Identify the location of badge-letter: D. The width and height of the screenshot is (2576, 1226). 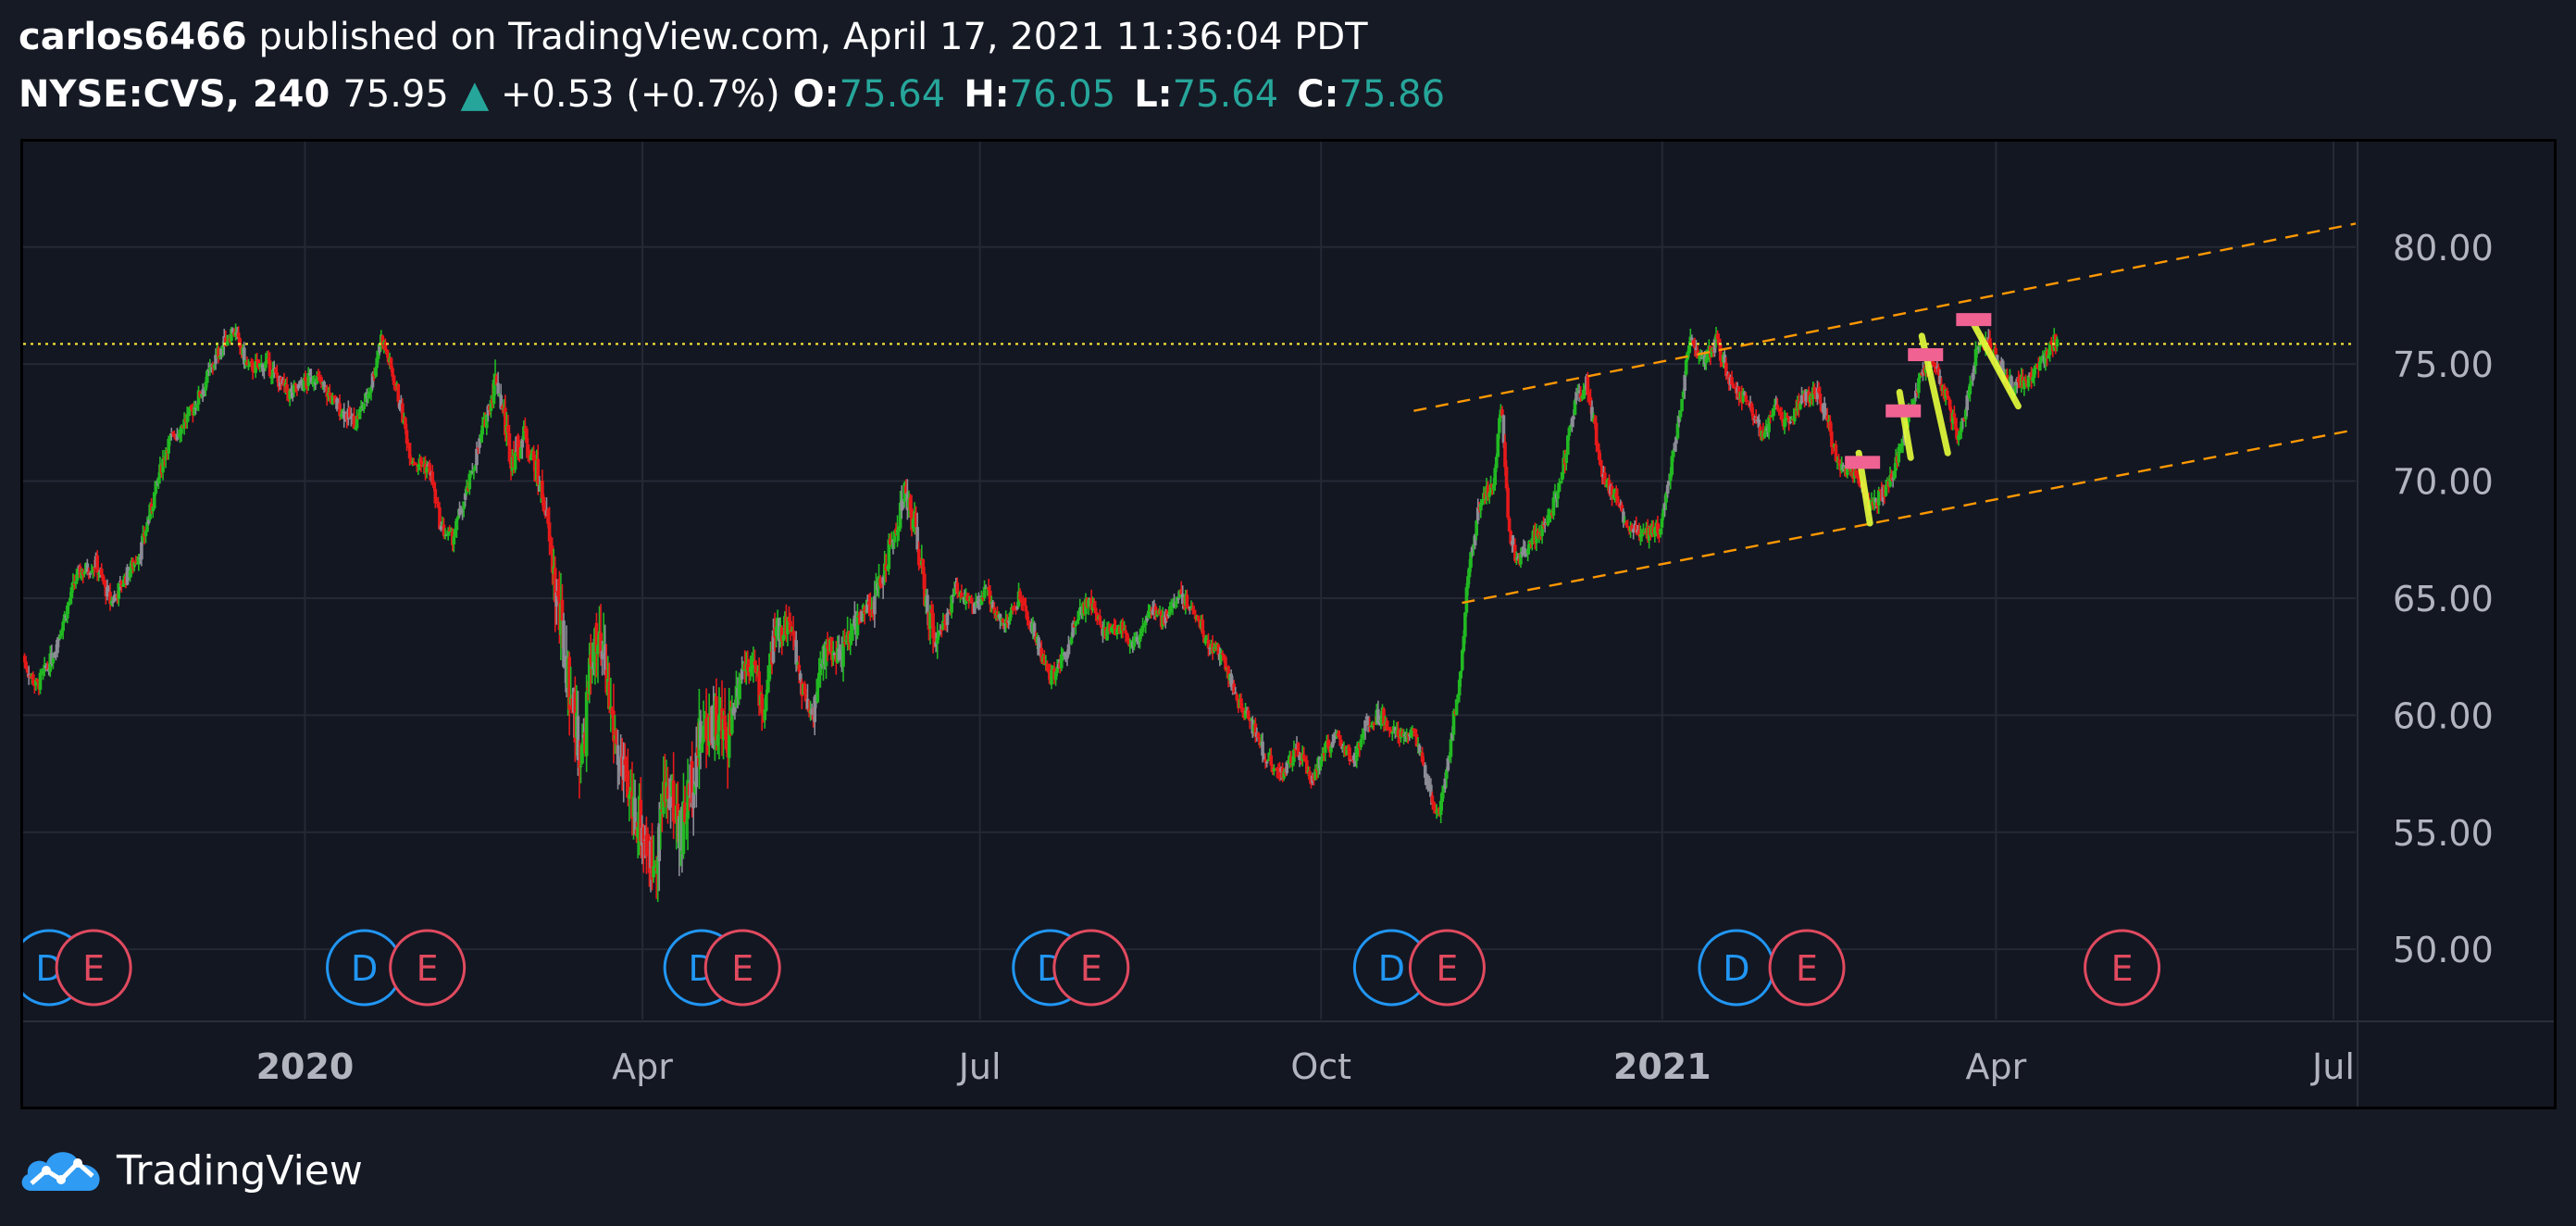
(1391, 968).